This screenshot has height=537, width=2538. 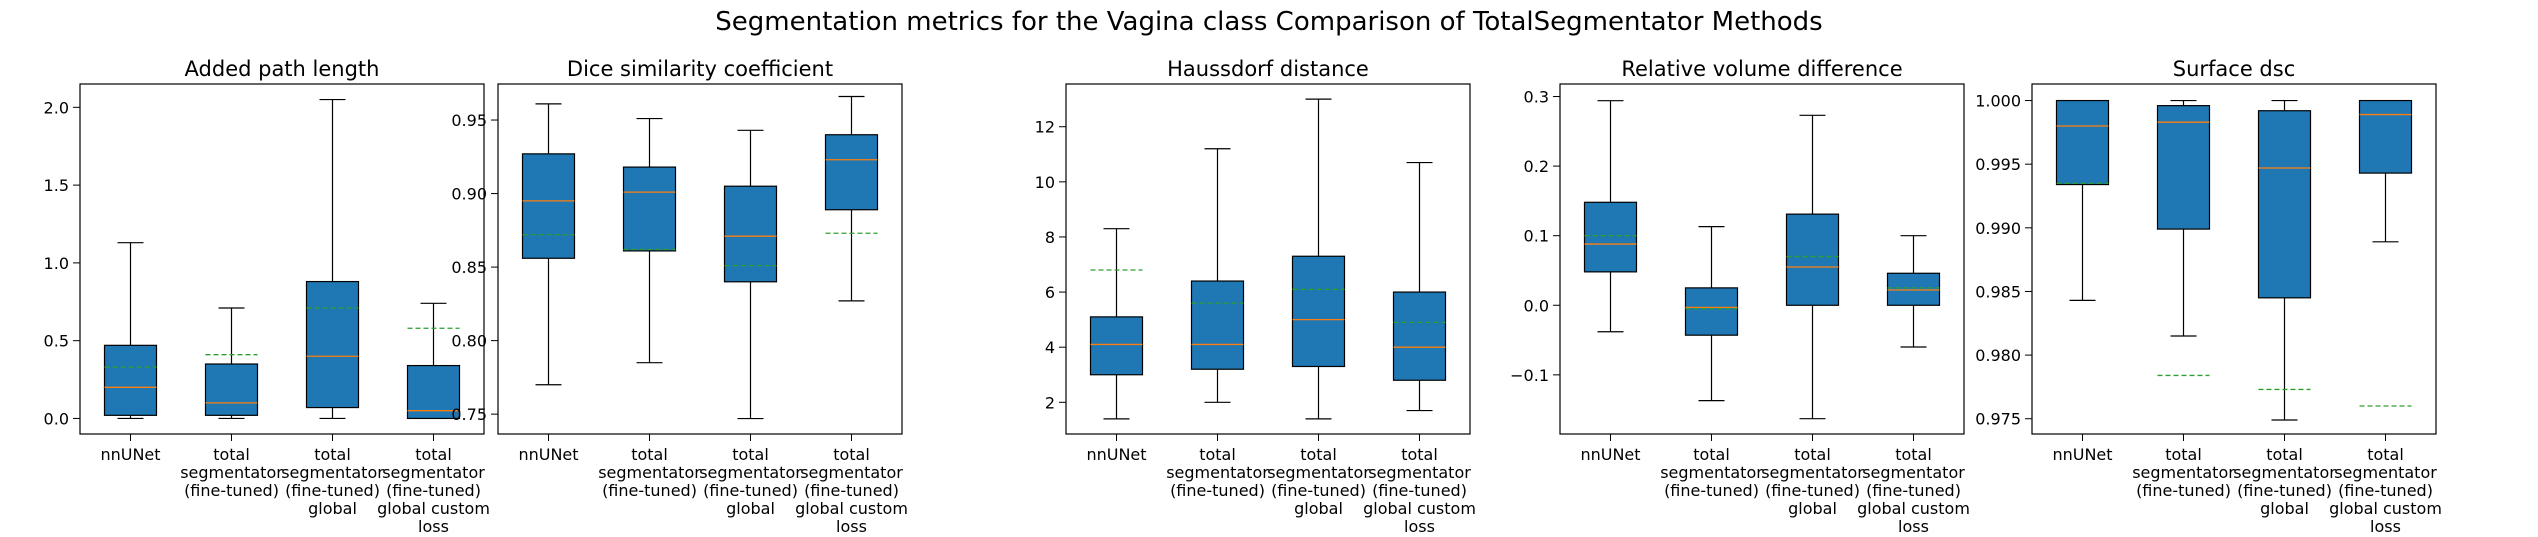 I want to click on y-tick-label: 12, so click(x=1045, y=127).